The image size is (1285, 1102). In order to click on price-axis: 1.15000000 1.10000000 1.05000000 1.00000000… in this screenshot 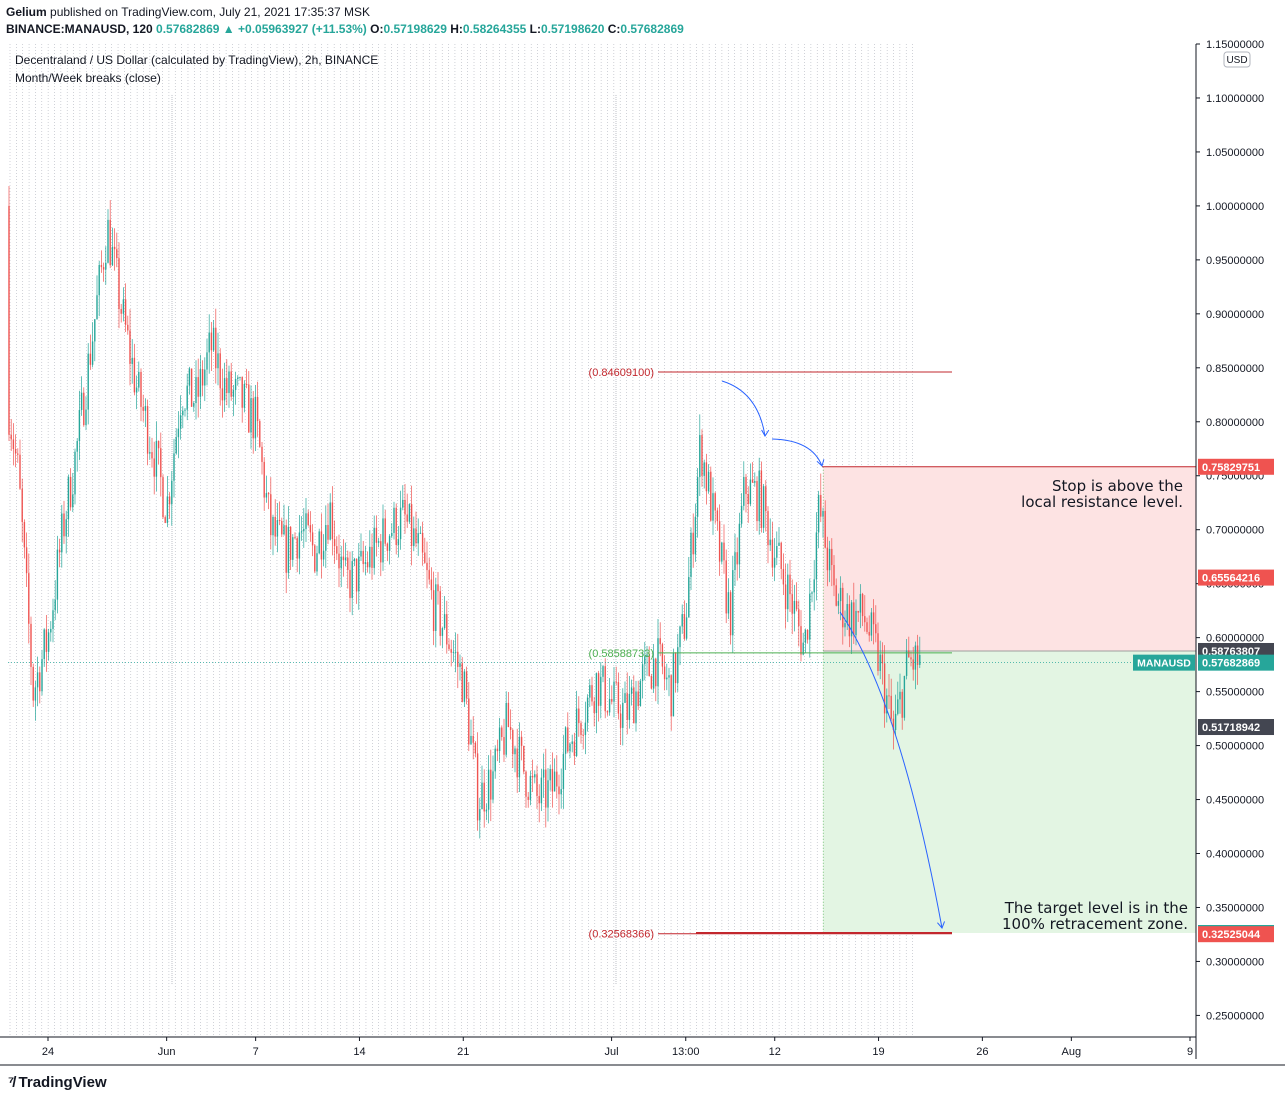, I will do `click(1229, 549)`.